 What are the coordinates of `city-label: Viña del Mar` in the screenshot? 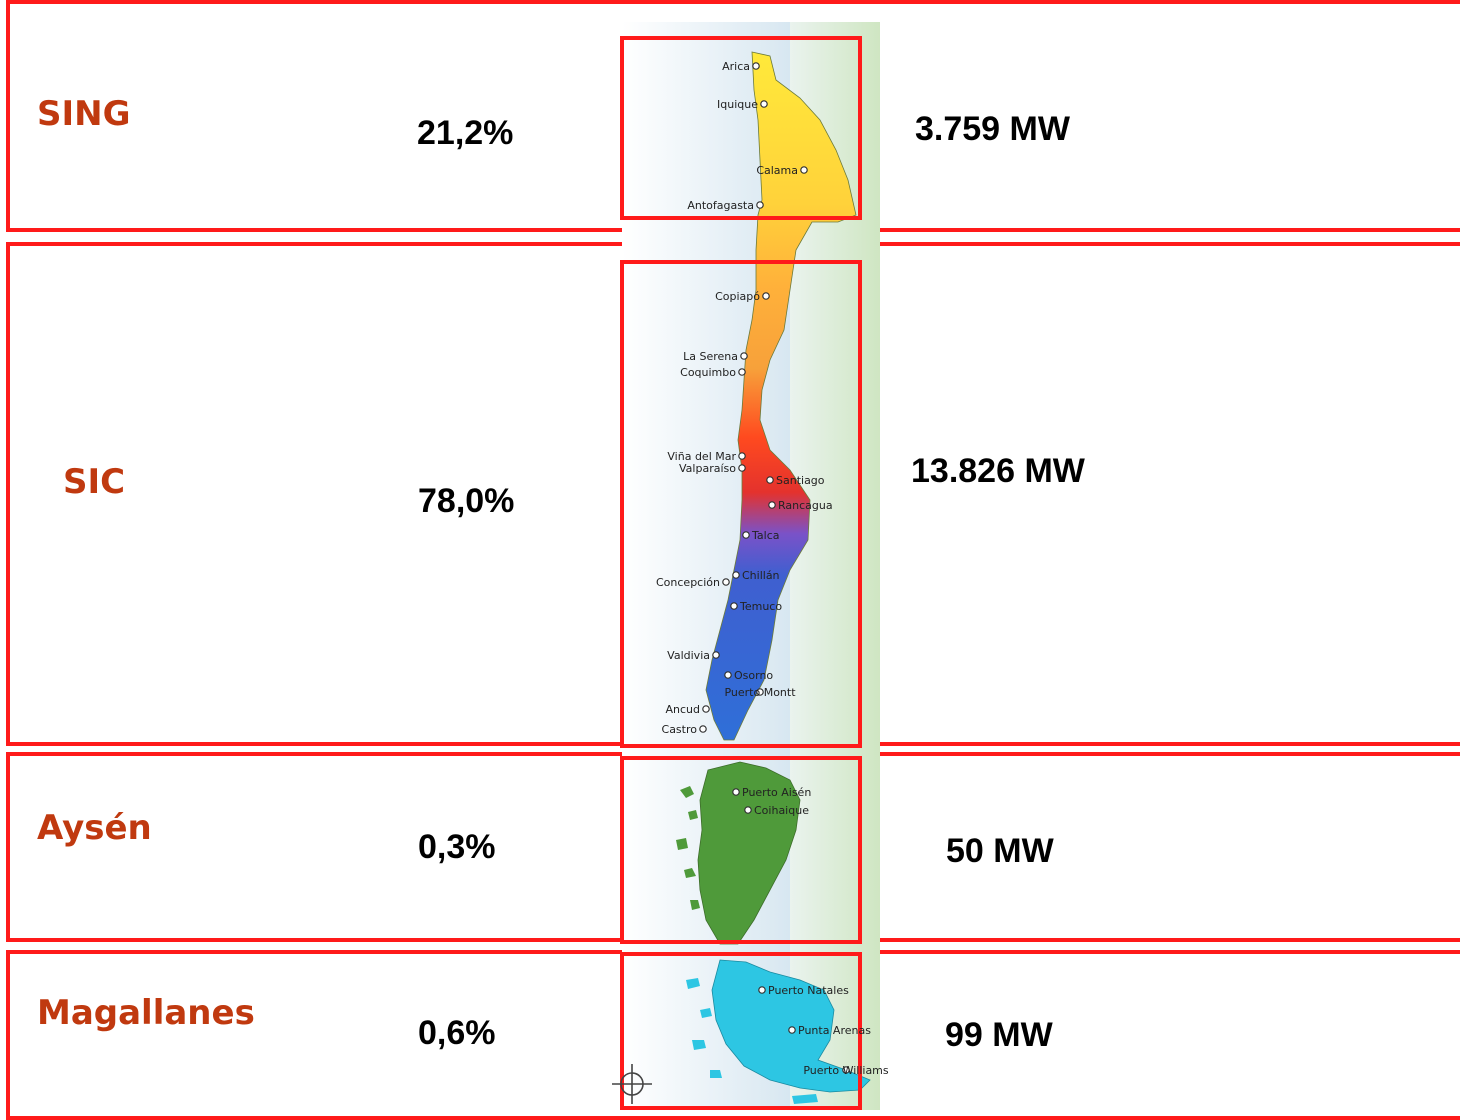 It's located at (701, 456).